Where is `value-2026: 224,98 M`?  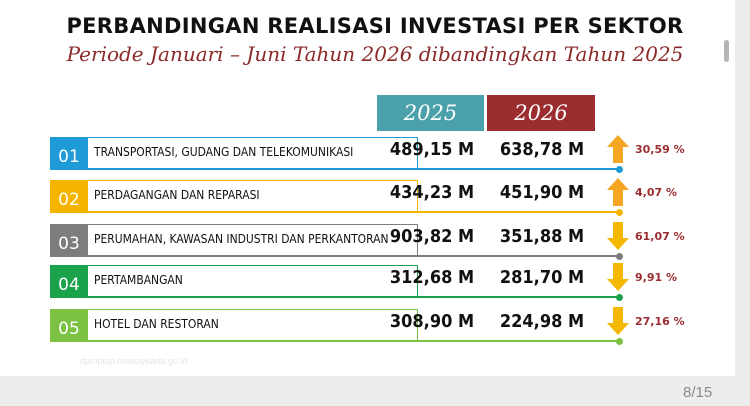 value-2026: 224,98 M is located at coordinates (542, 321).